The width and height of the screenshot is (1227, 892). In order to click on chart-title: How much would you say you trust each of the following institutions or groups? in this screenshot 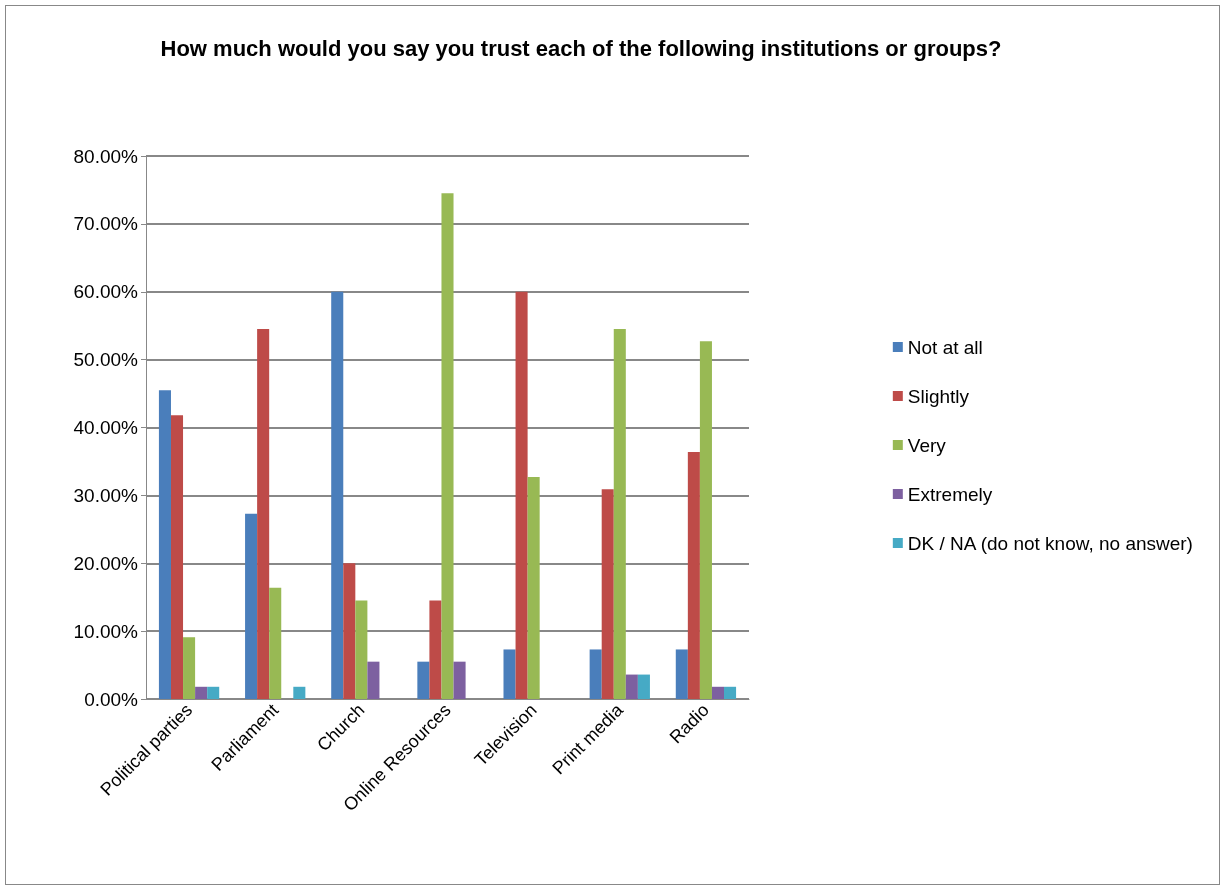, I will do `click(581, 48)`.